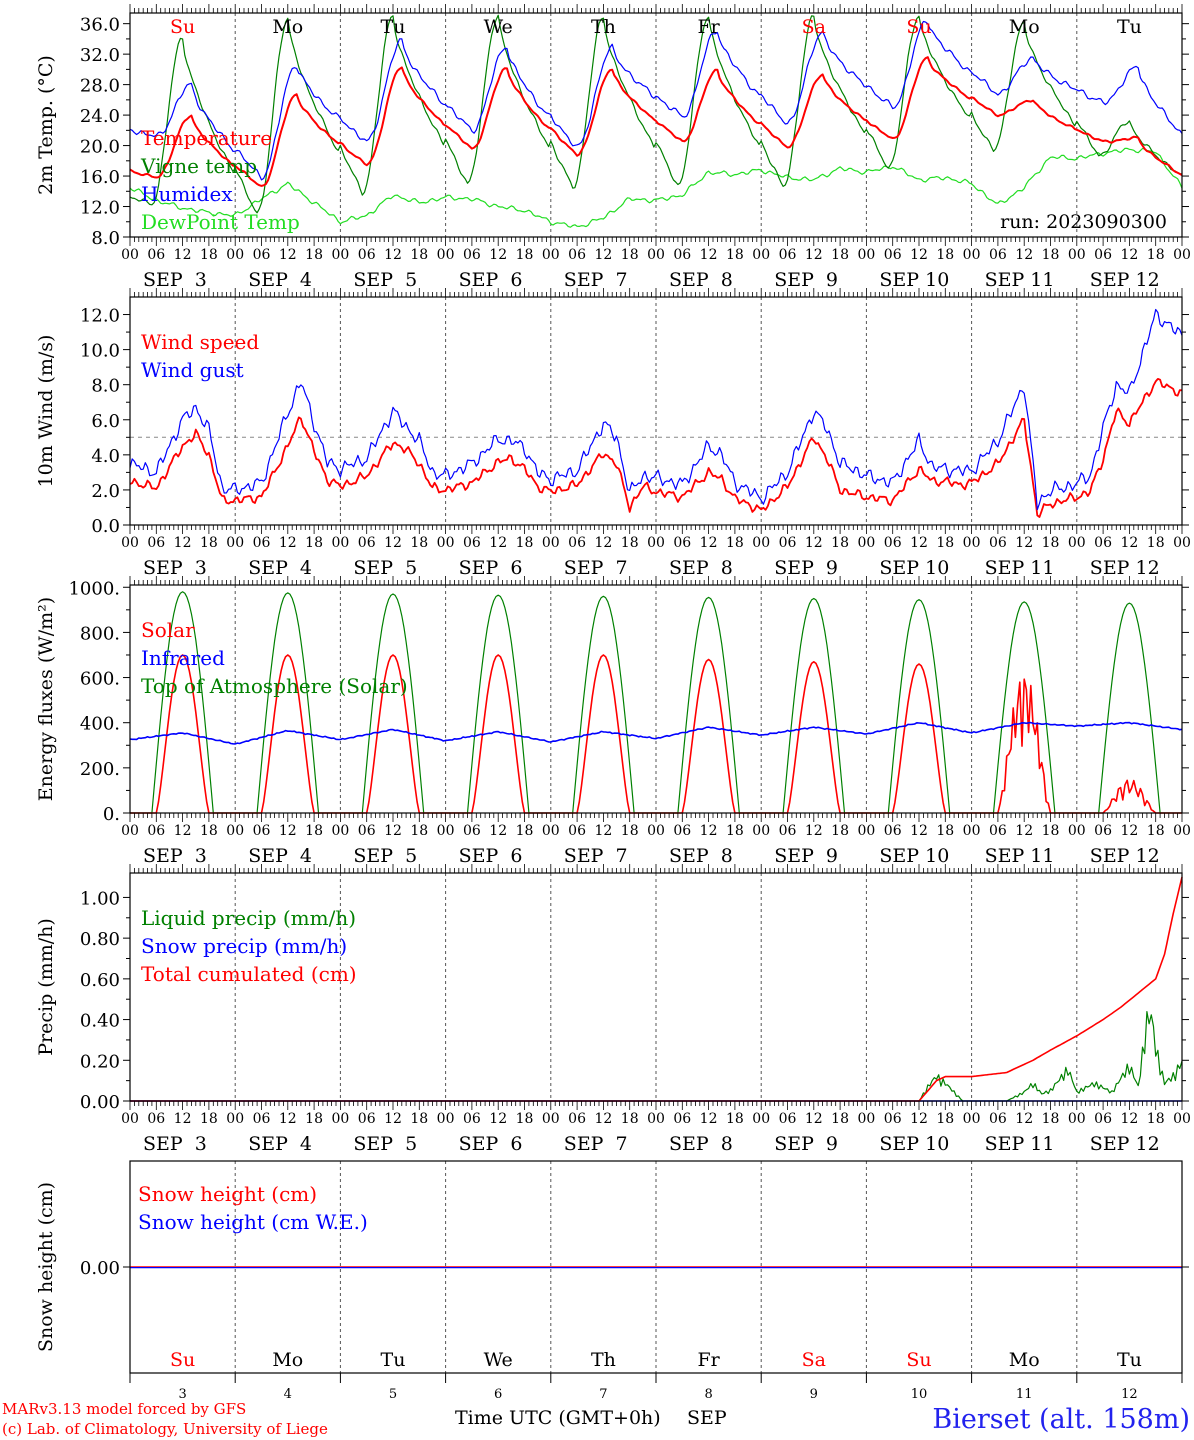 The image size is (1194, 1440). I want to click on legend-label: Wind gust, so click(192, 370).